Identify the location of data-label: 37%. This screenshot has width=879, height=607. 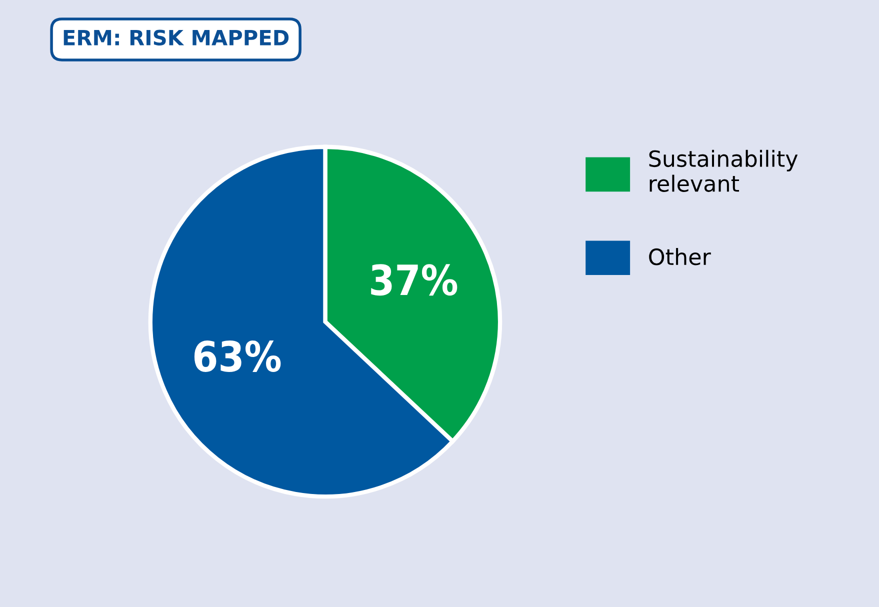
(414, 280).